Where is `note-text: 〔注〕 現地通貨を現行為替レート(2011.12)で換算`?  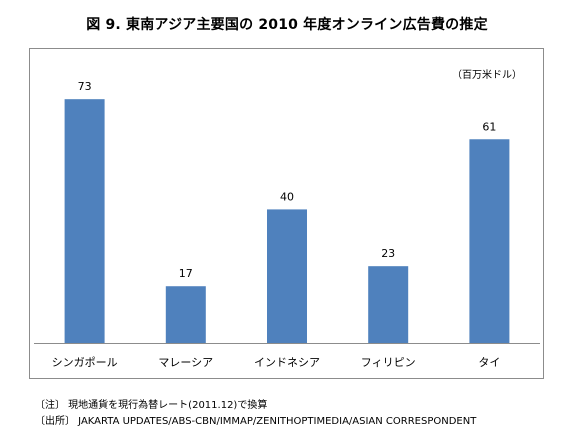
note-text: 〔注〕 現地通貨を現行為替レート(2011.12)で換算 is located at coordinates (151, 405).